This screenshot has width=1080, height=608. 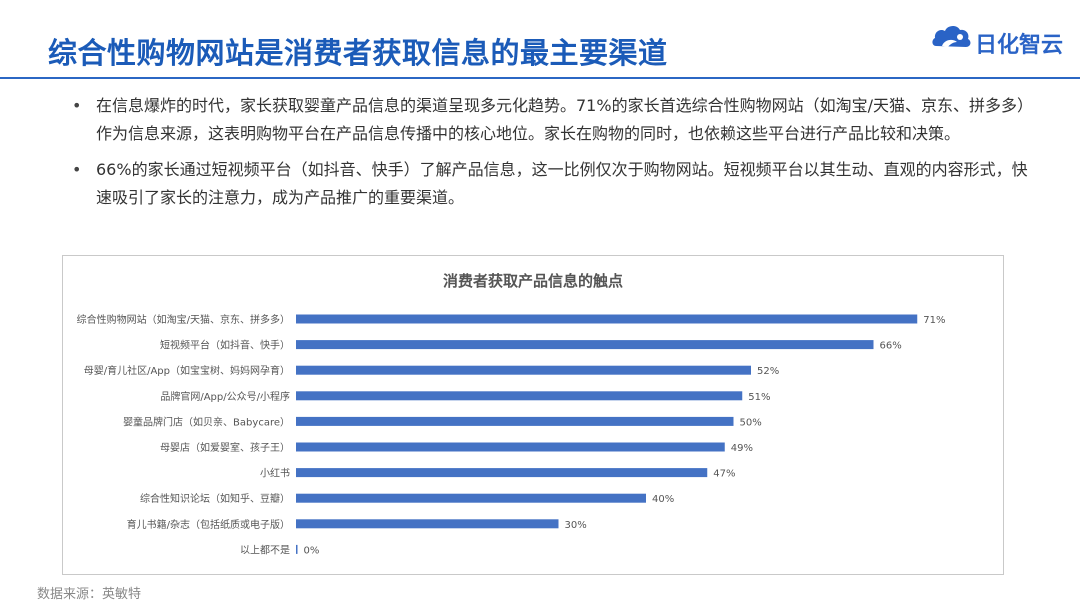 I want to click on category-label: 短视频平台（如抖音、快手）, so click(x=225, y=345).